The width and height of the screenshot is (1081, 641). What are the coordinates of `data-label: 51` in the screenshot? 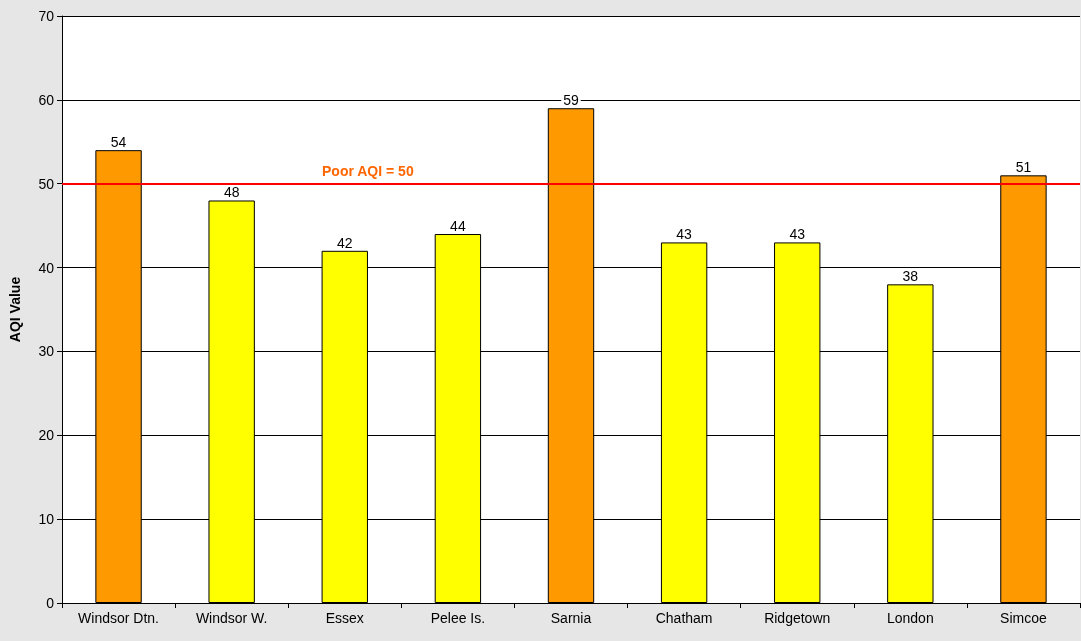 It's located at (1023, 167).